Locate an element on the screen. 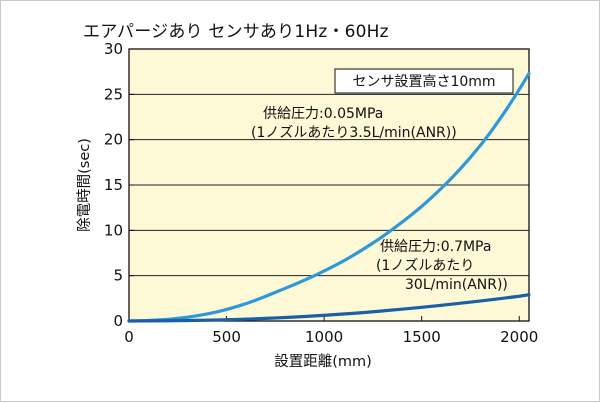  x-tick-label: 2000 is located at coordinates (519, 337).